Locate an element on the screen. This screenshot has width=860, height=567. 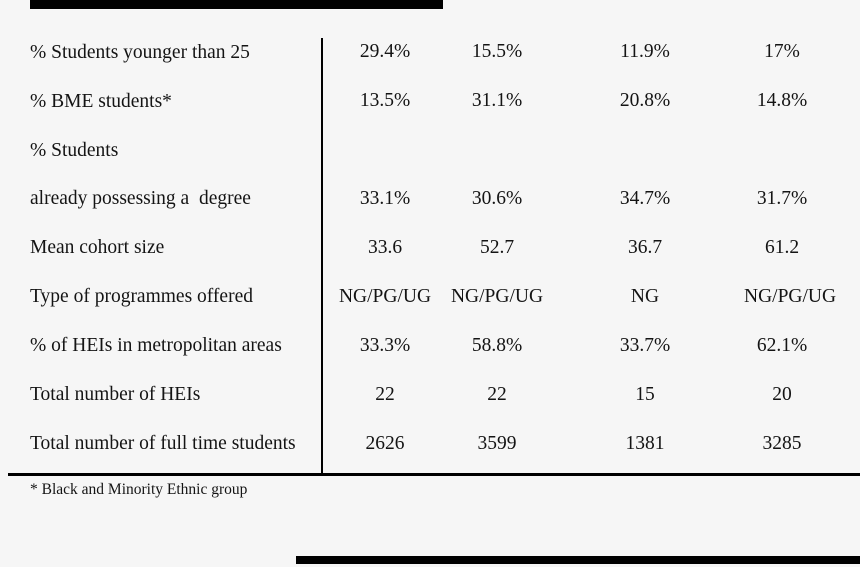
column-divider-rule is located at coordinates (322, 256).